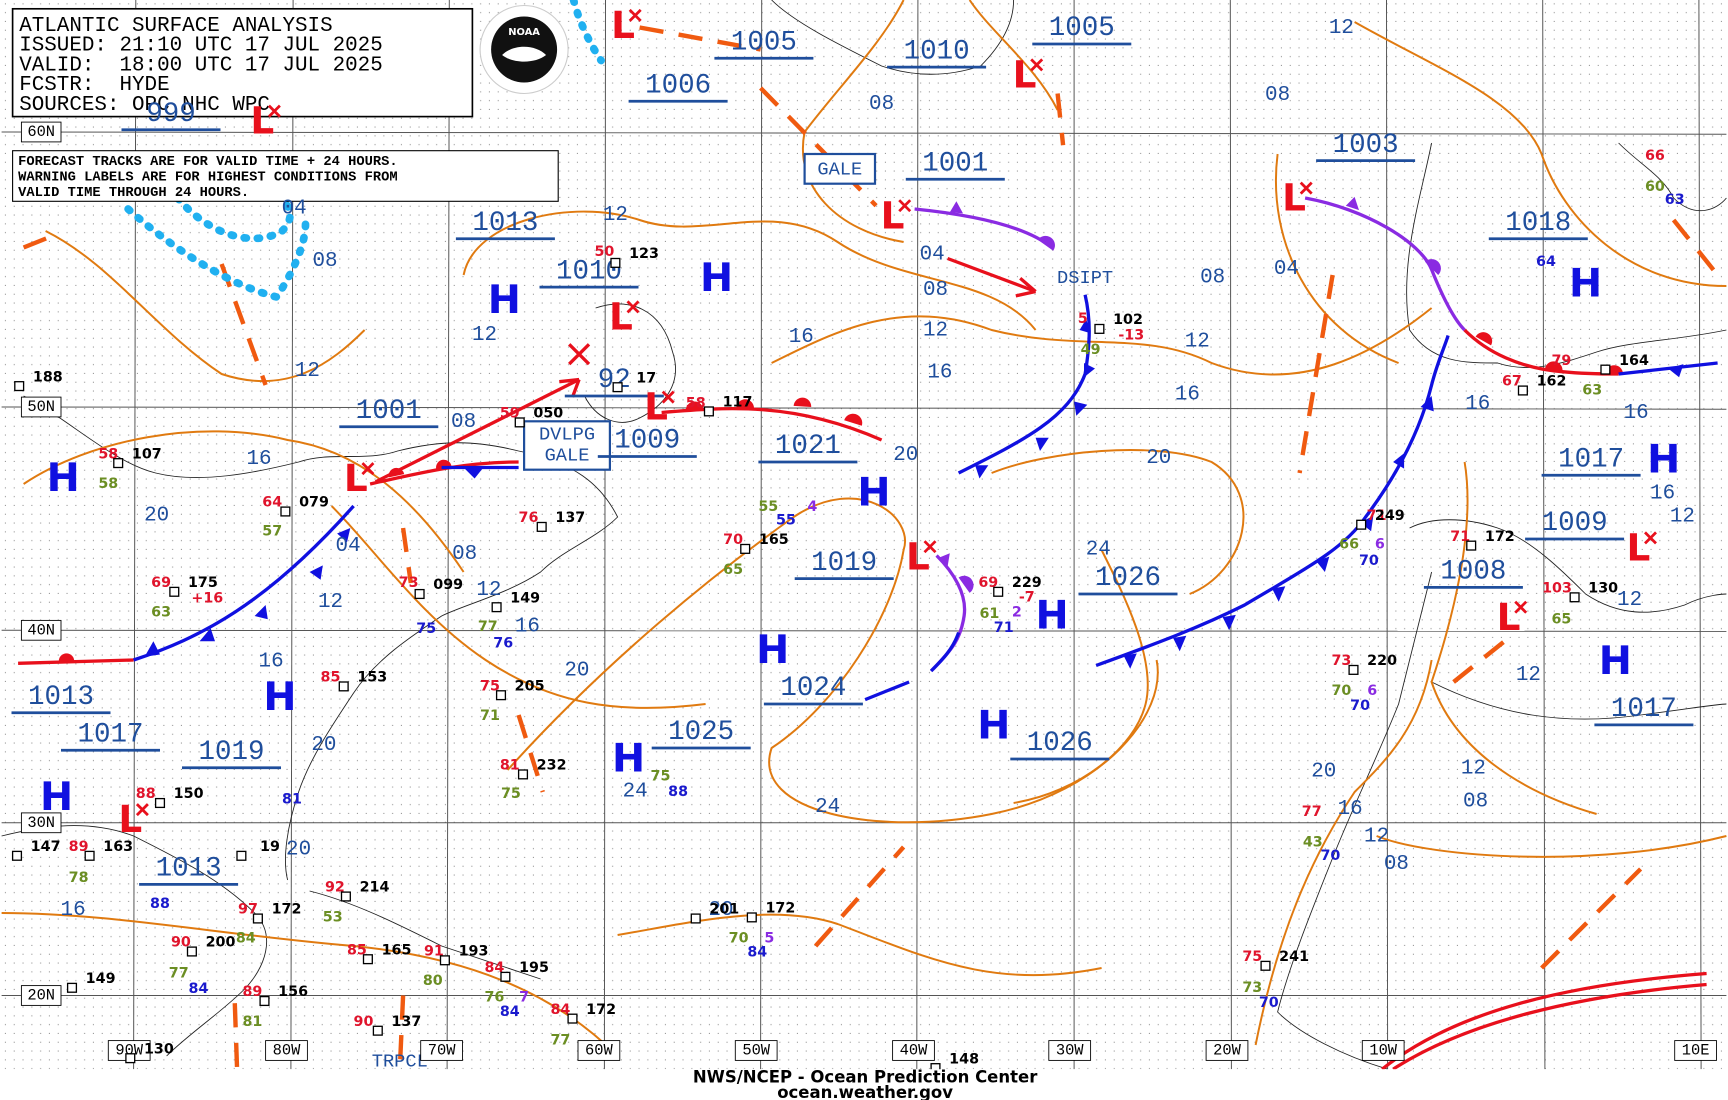  Describe the element at coordinates (175, 26) in the screenshot. I see `header-title: ATLANTIC SURFACE ANALYSIS` at that location.